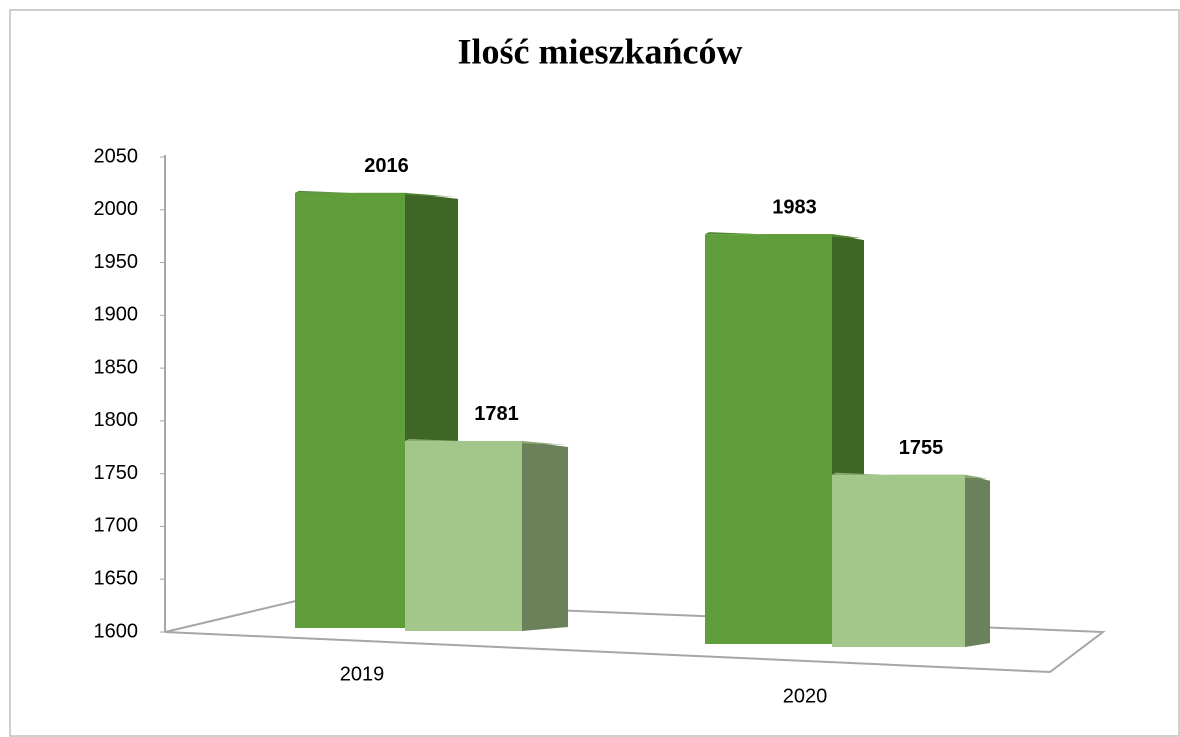 This screenshot has height=737, width=1180. What do you see at coordinates (116, 315) in the screenshot?
I see `y-tick-label: 1900` at bounding box center [116, 315].